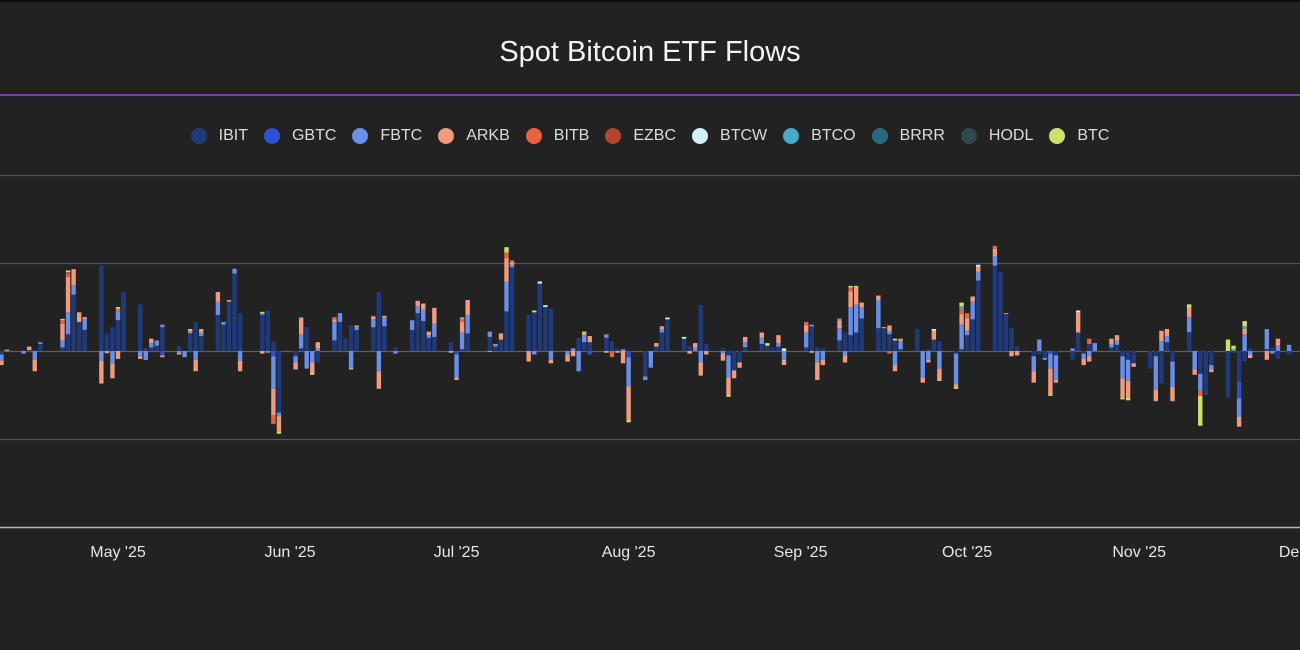 This screenshot has width=1300, height=650. I want to click on legend-item-ibit: IBIT, so click(219, 136).